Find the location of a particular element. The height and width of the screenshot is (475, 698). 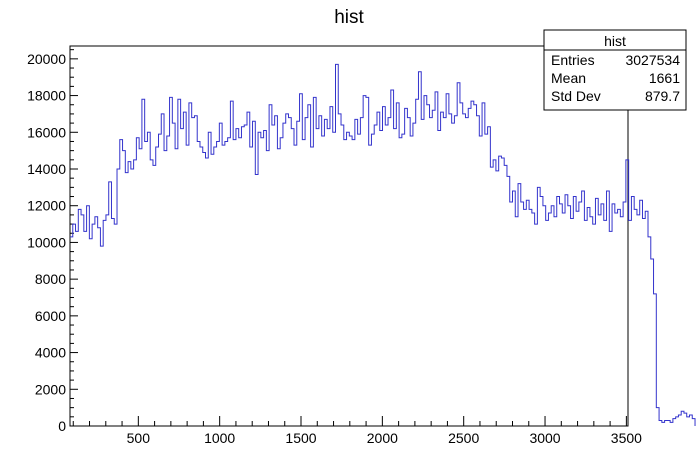

stats-value-stddev: 879.7 is located at coordinates (662, 96).